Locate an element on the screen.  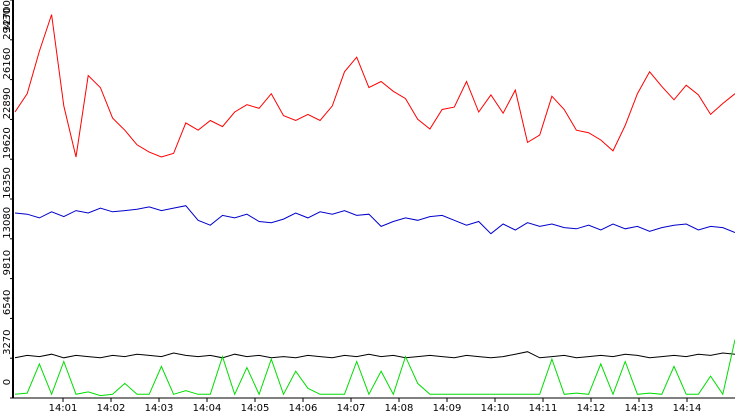
y-tick-label: 16350 is located at coordinates (7, 183).